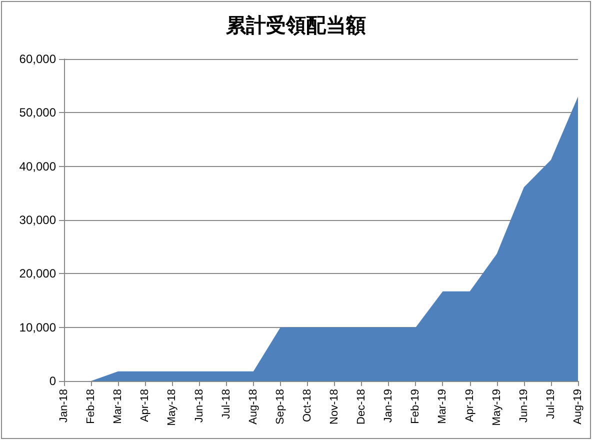  What do you see at coordinates (64, 406) in the screenshot?
I see `x-tick-label: Jan-18` at bounding box center [64, 406].